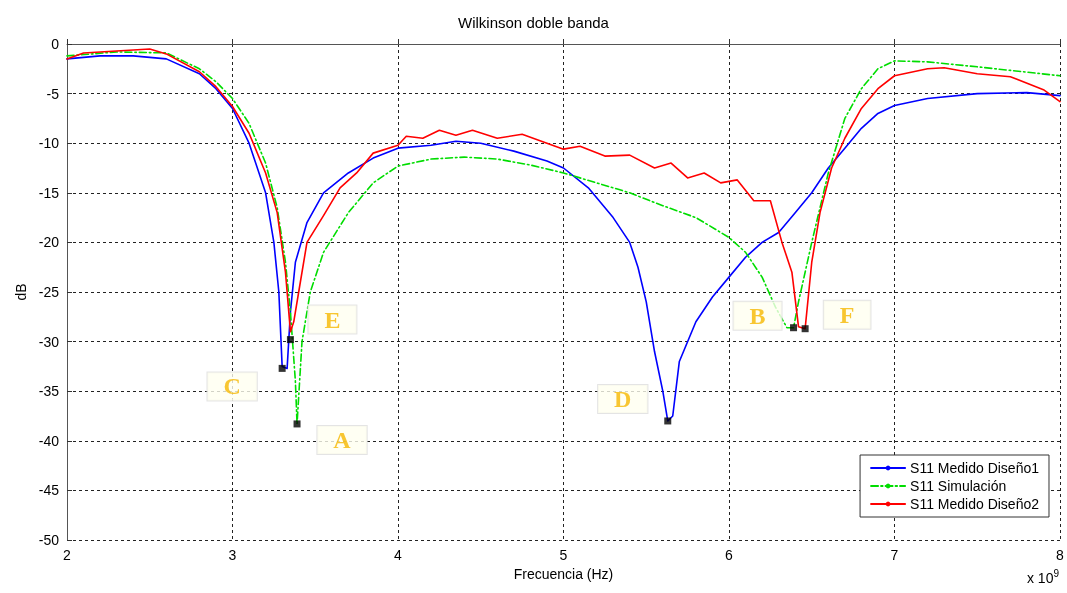 The image size is (1067, 593). Describe the element at coordinates (49, 540) in the screenshot. I see `y-tick-label: -50` at that location.